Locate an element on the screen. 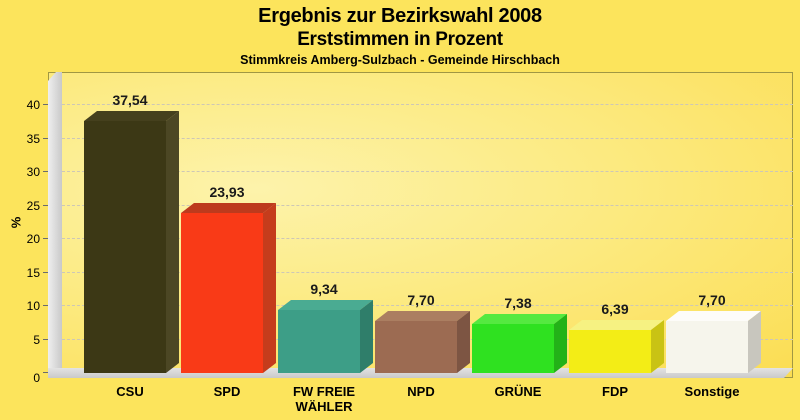 This screenshot has height=420, width=800. y-tick-label-20: 20 is located at coordinates (33, 239).